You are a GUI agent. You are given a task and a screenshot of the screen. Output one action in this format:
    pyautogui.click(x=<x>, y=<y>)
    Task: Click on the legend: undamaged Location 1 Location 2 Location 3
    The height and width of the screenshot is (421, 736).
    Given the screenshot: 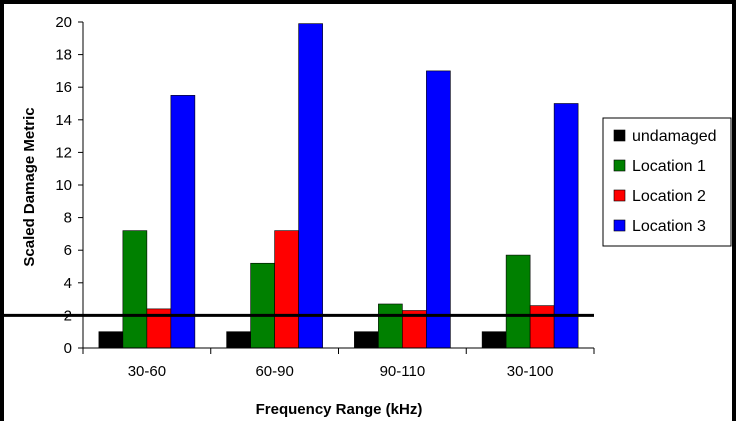 What is the action you would take?
    pyautogui.click(x=667, y=182)
    